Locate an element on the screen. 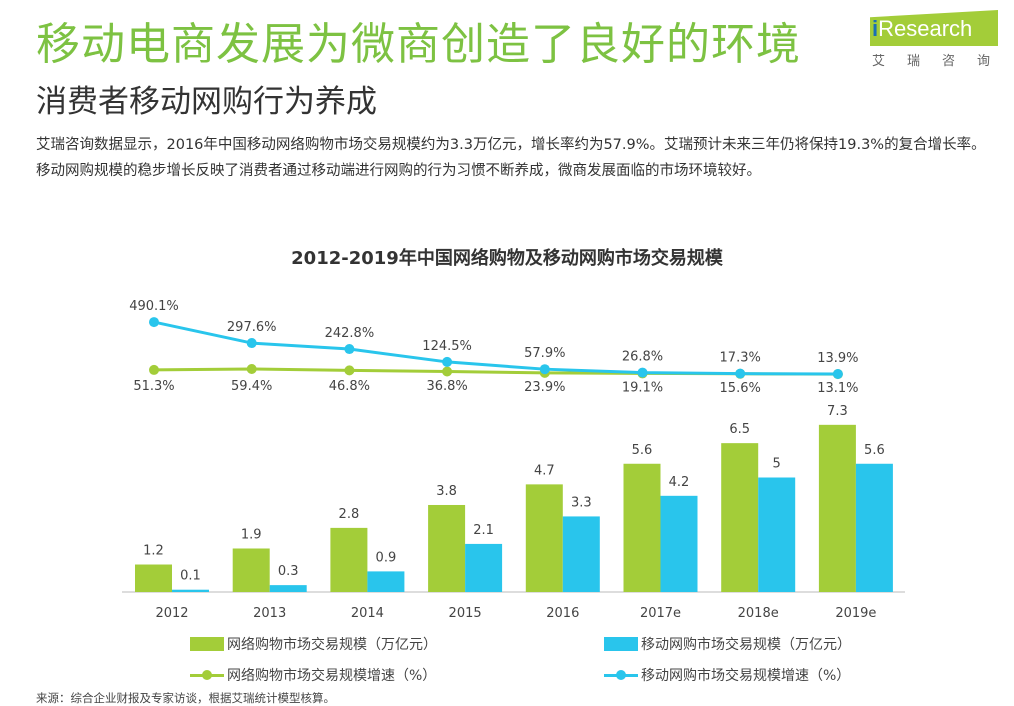 This screenshot has width=1014, height=706. line-data-label: 242.8% is located at coordinates (350, 333).